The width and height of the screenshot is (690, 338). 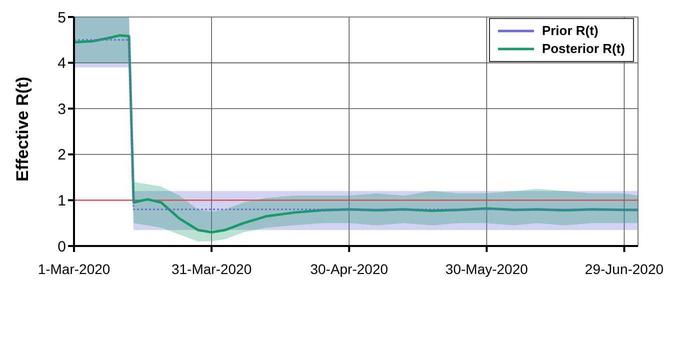 I want to click on x-tick-label: 1-Mar-2020, so click(x=74, y=268).